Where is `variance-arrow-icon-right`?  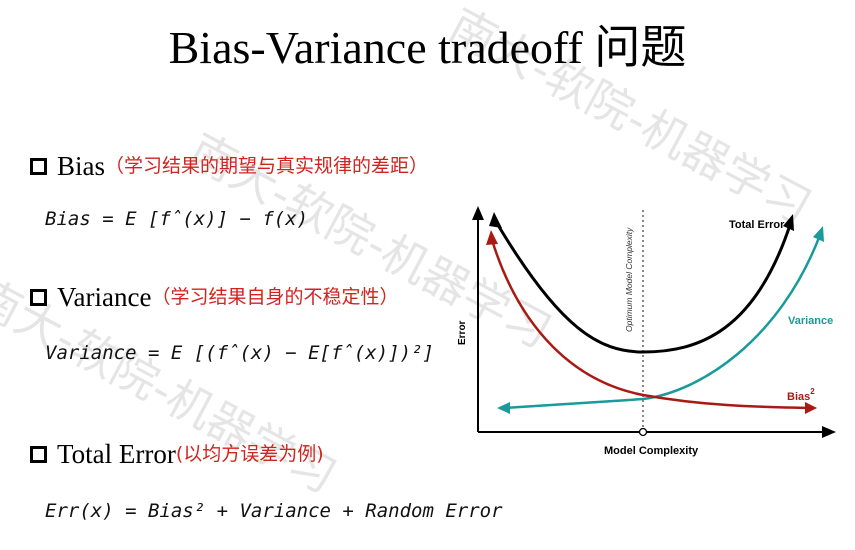
variance-arrow-icon-right is located at coordinates (818, 234).